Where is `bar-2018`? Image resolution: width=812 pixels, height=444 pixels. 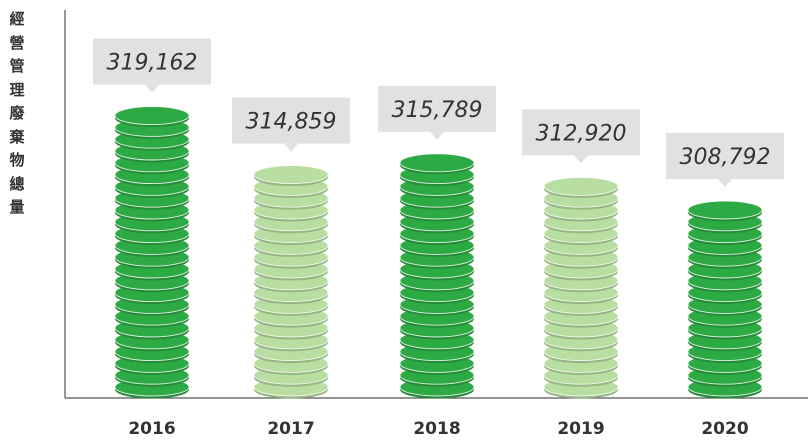 bar-2018 is located at coordinates (437, 276).